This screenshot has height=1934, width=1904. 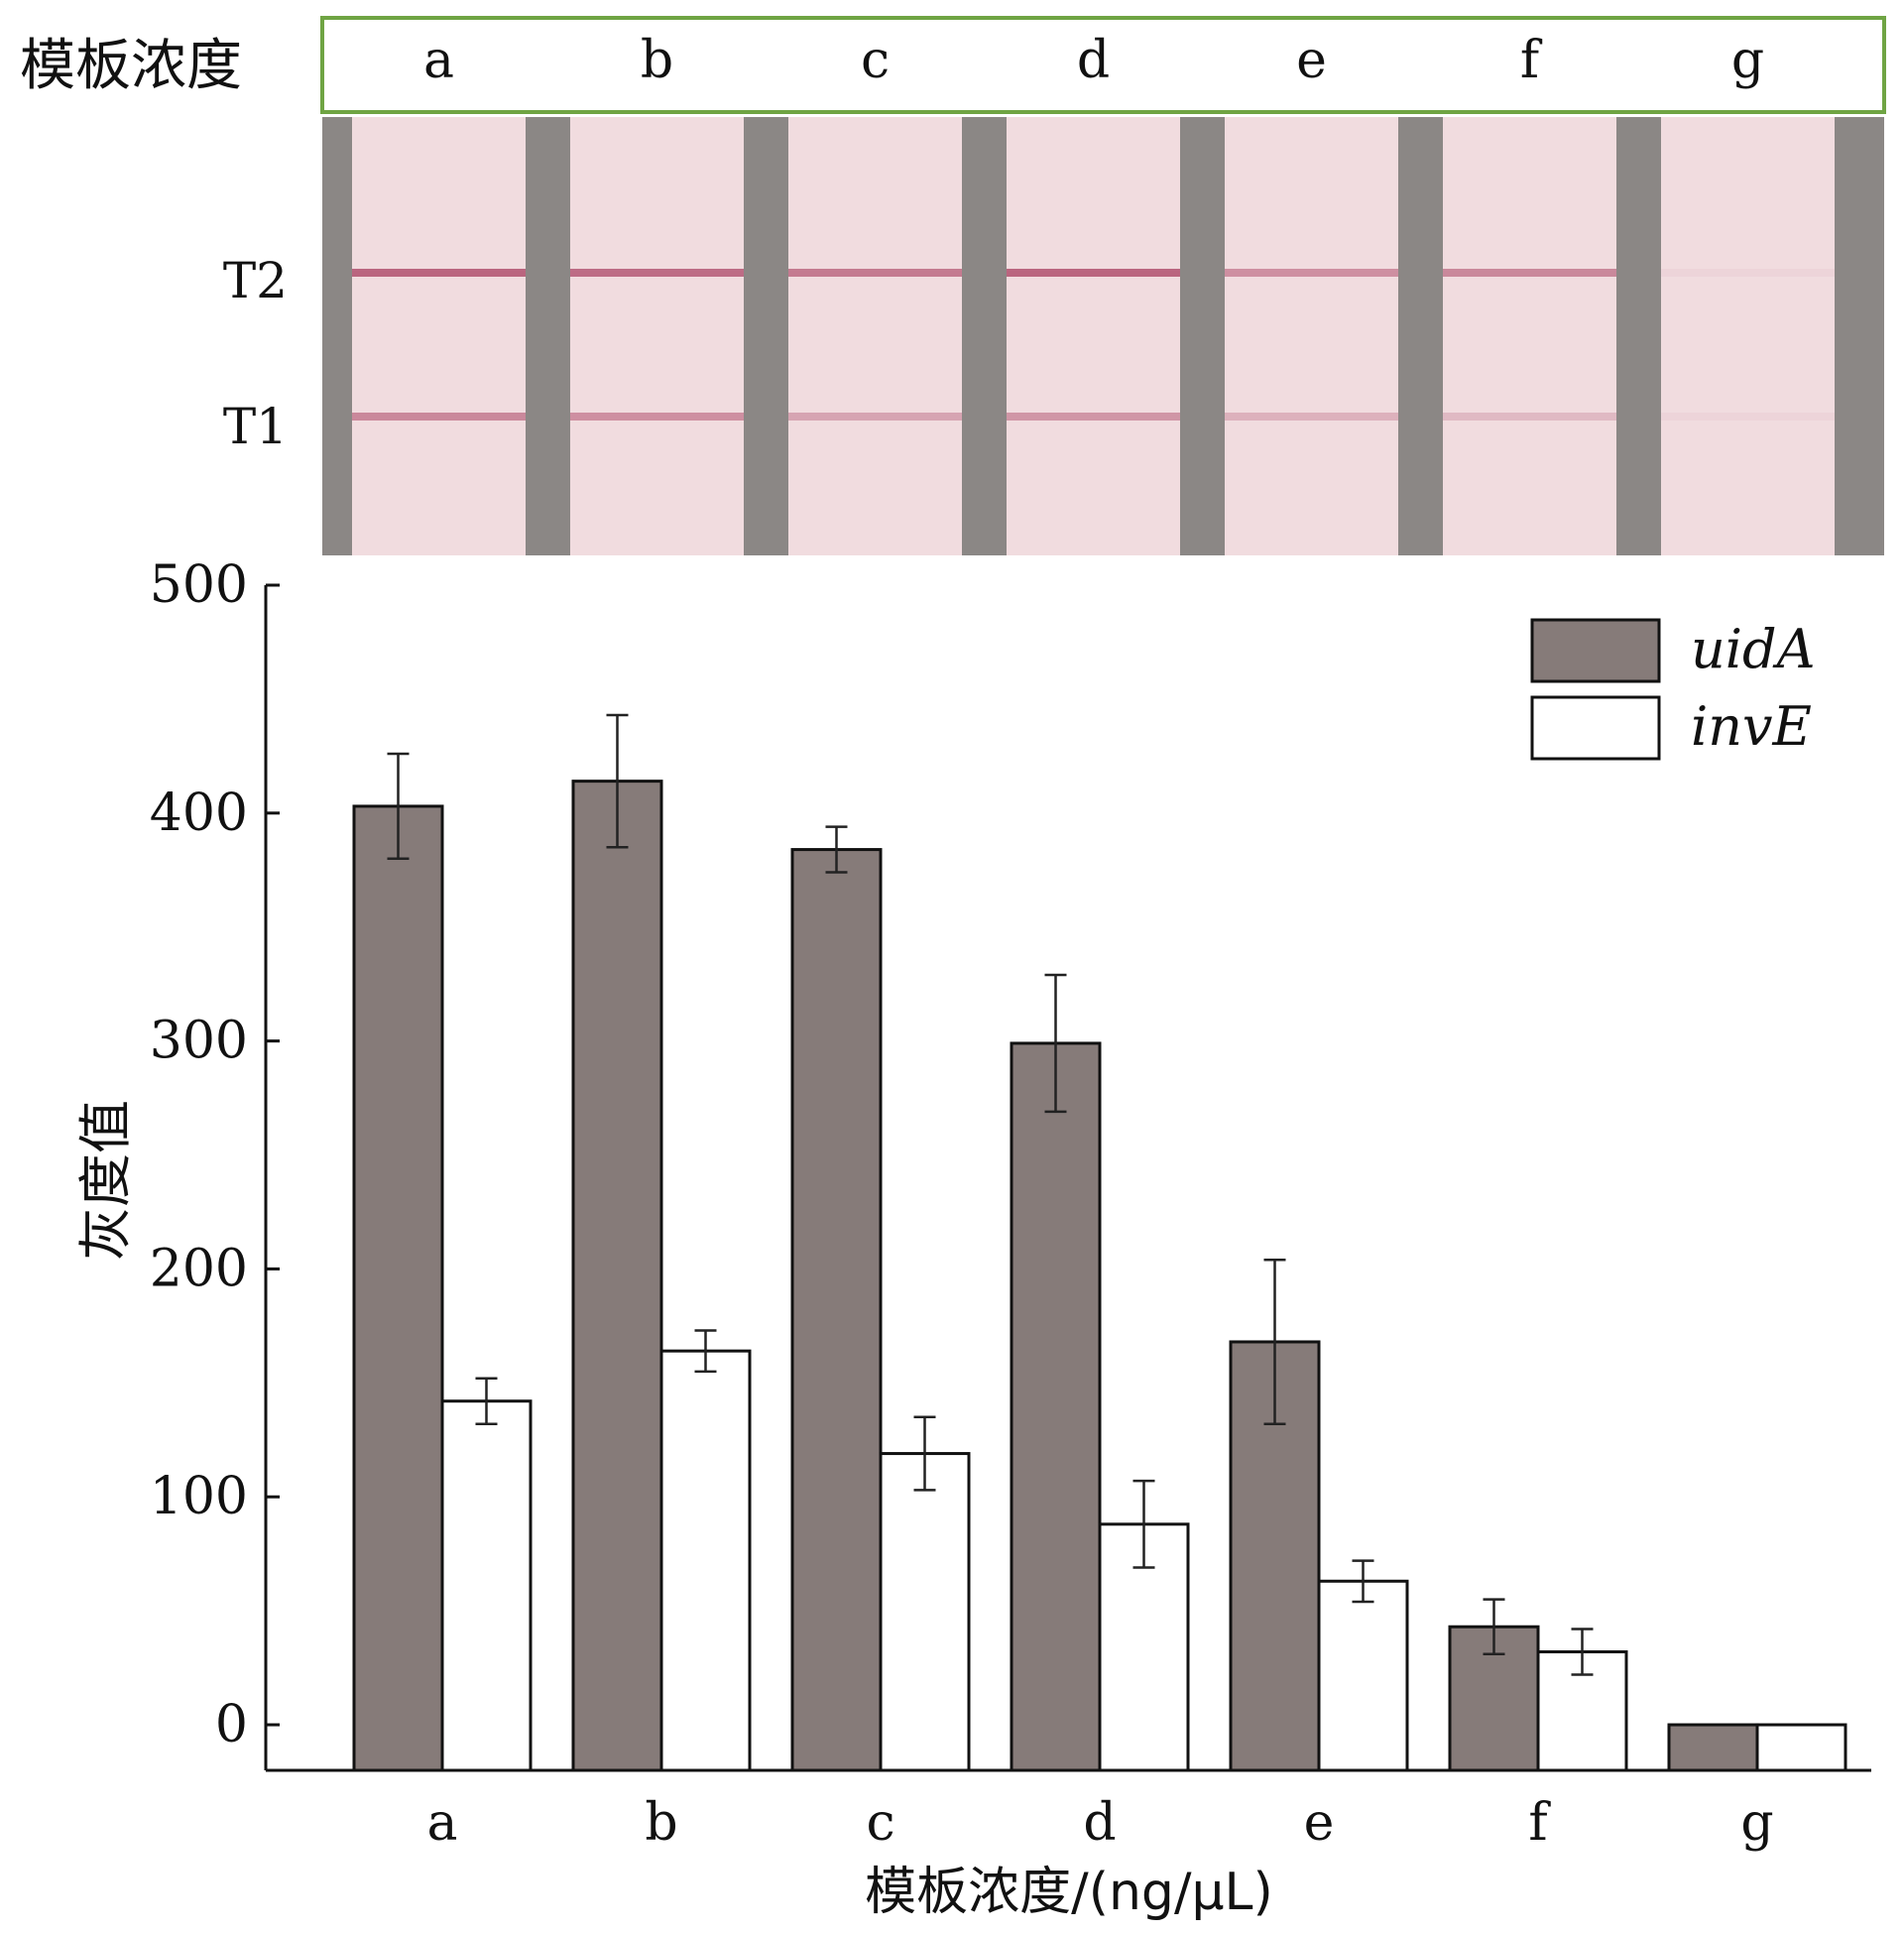 What do you see at coordinates (199, 585) in the screenshot?
I see `y-tick-label-500: 500` at bounding box center [199, 585].